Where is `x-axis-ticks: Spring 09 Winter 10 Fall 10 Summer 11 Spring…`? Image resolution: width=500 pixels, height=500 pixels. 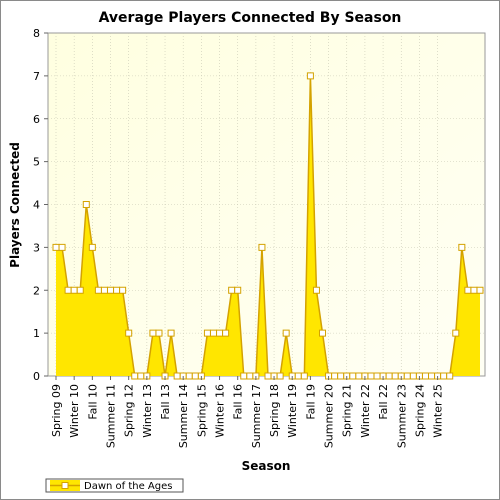
x-axis-ticks: Spring 09 Winter 10 Fall 10 Summer 11 Spring… is located at coordinates (247, 412).